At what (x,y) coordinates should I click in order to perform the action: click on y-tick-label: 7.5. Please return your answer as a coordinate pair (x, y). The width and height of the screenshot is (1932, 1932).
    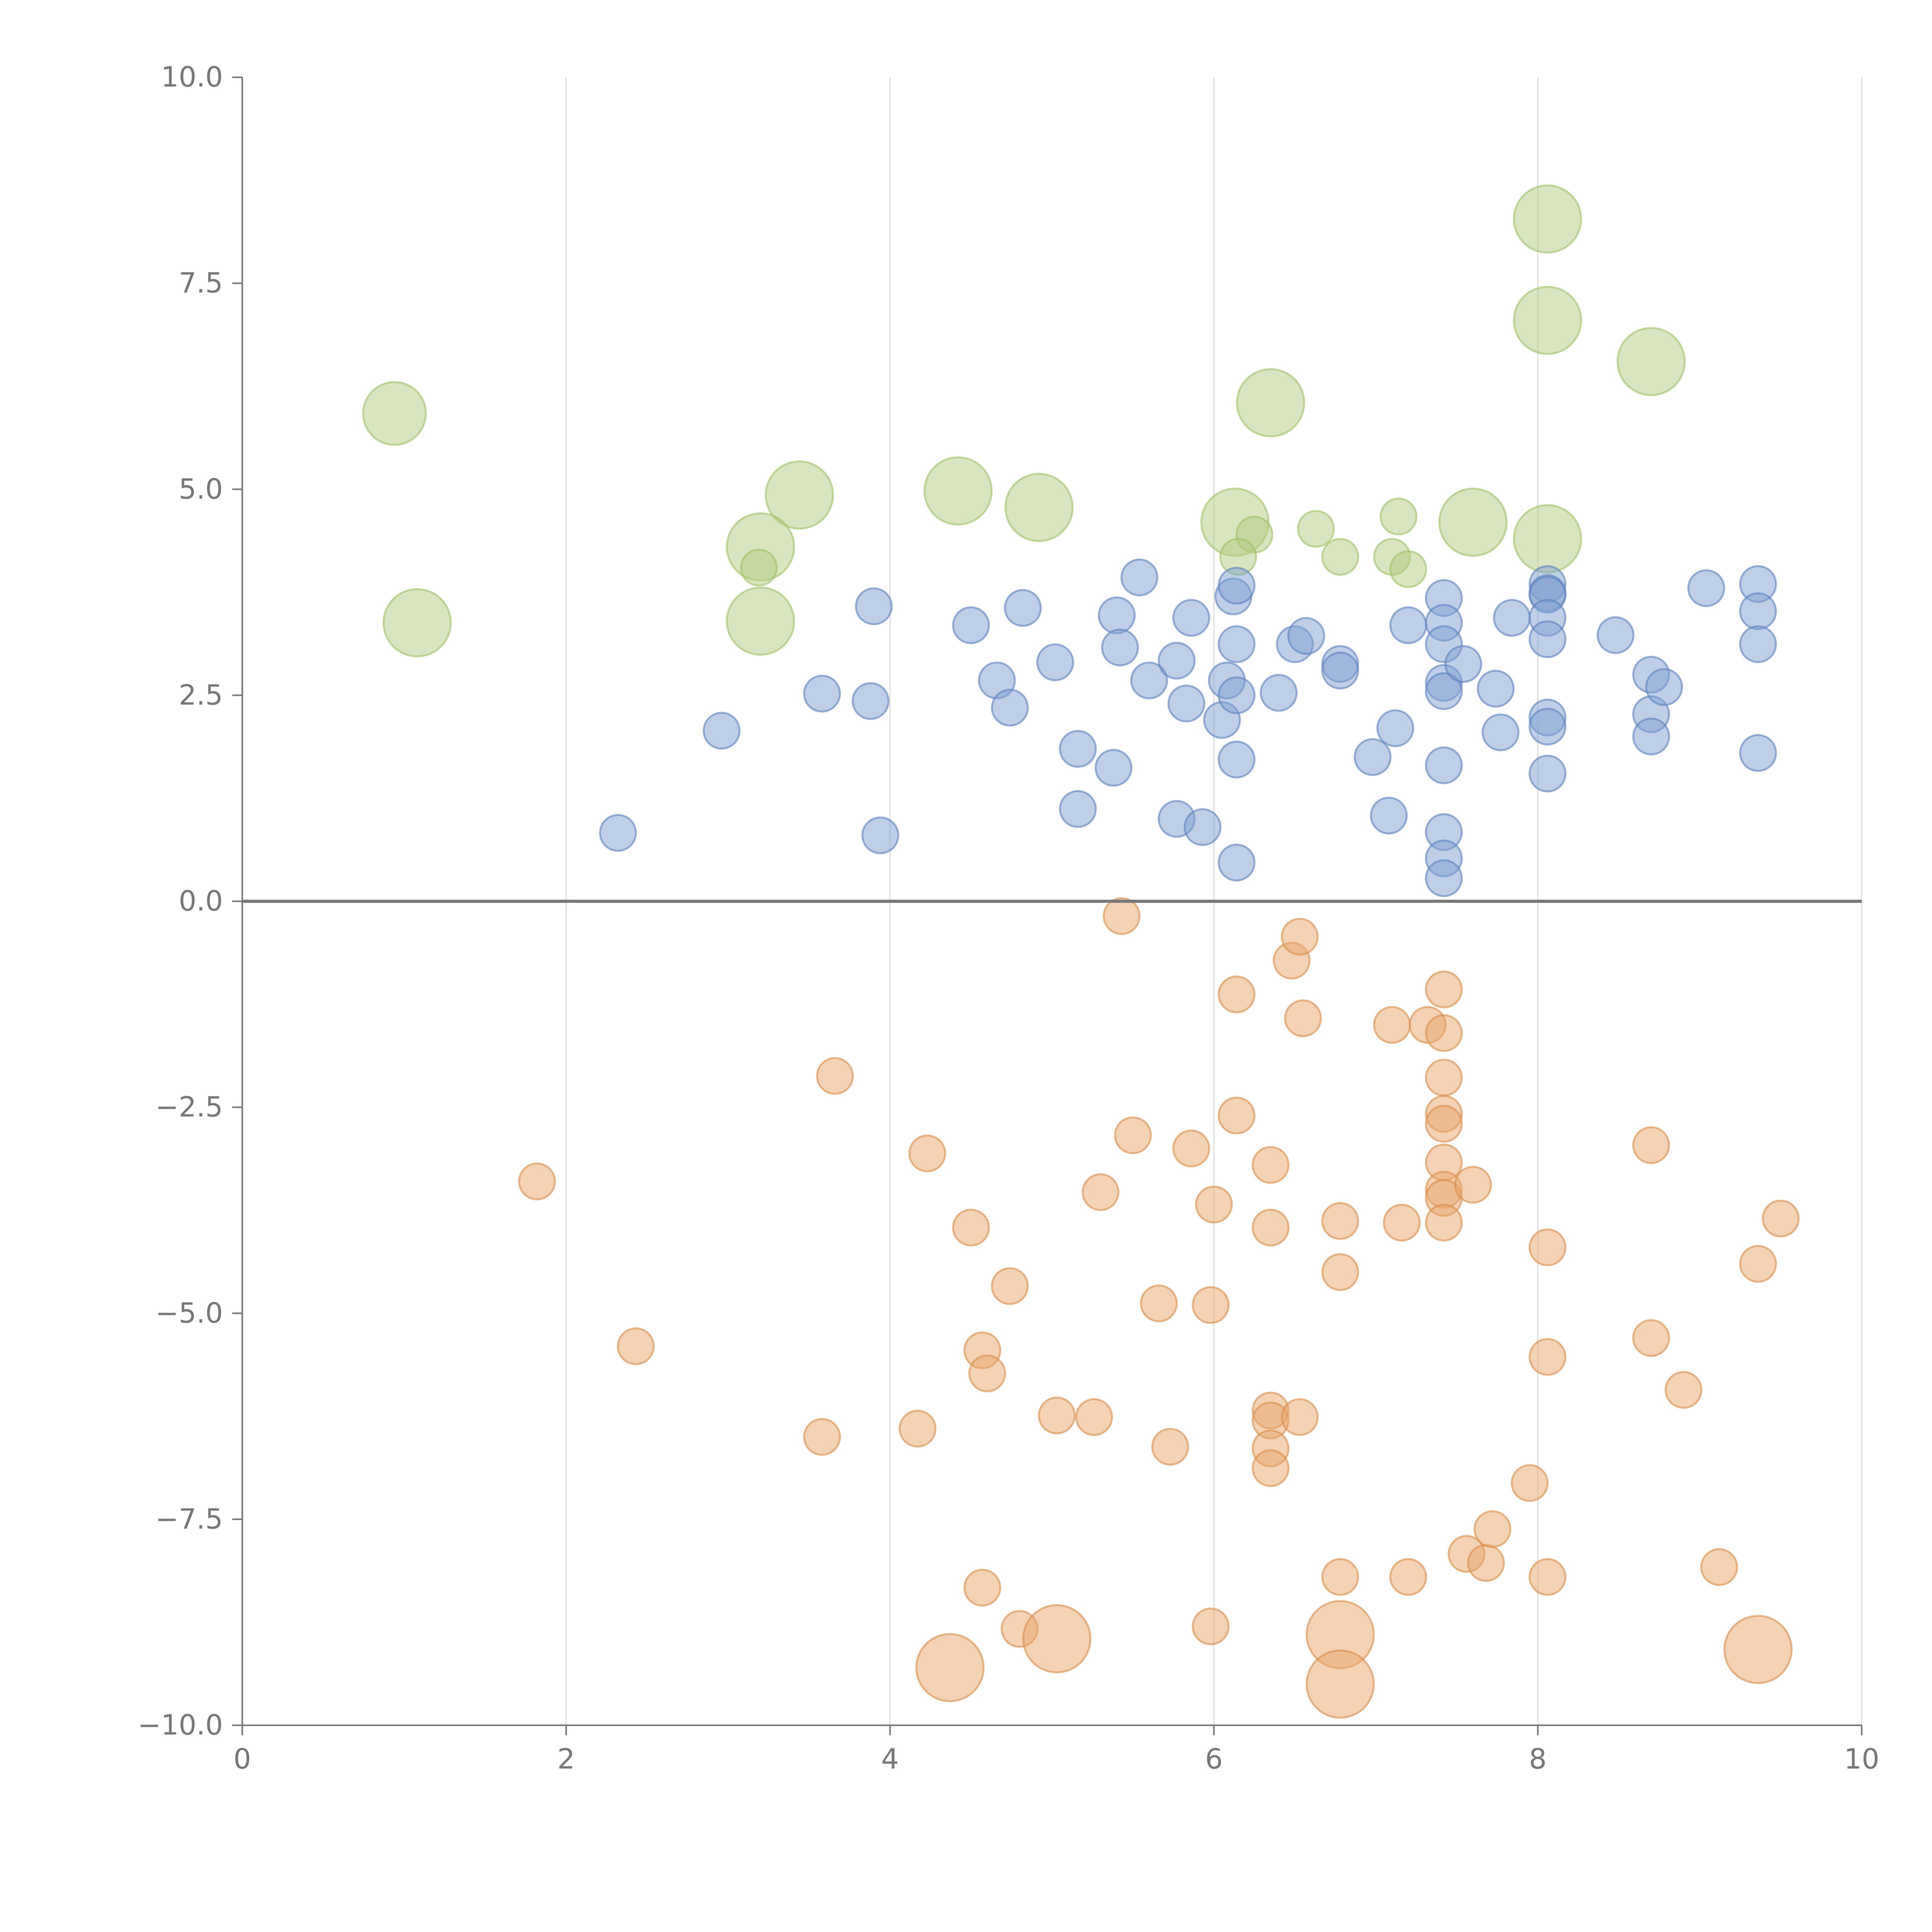
    Looking at the image, I should click on (201, 283).